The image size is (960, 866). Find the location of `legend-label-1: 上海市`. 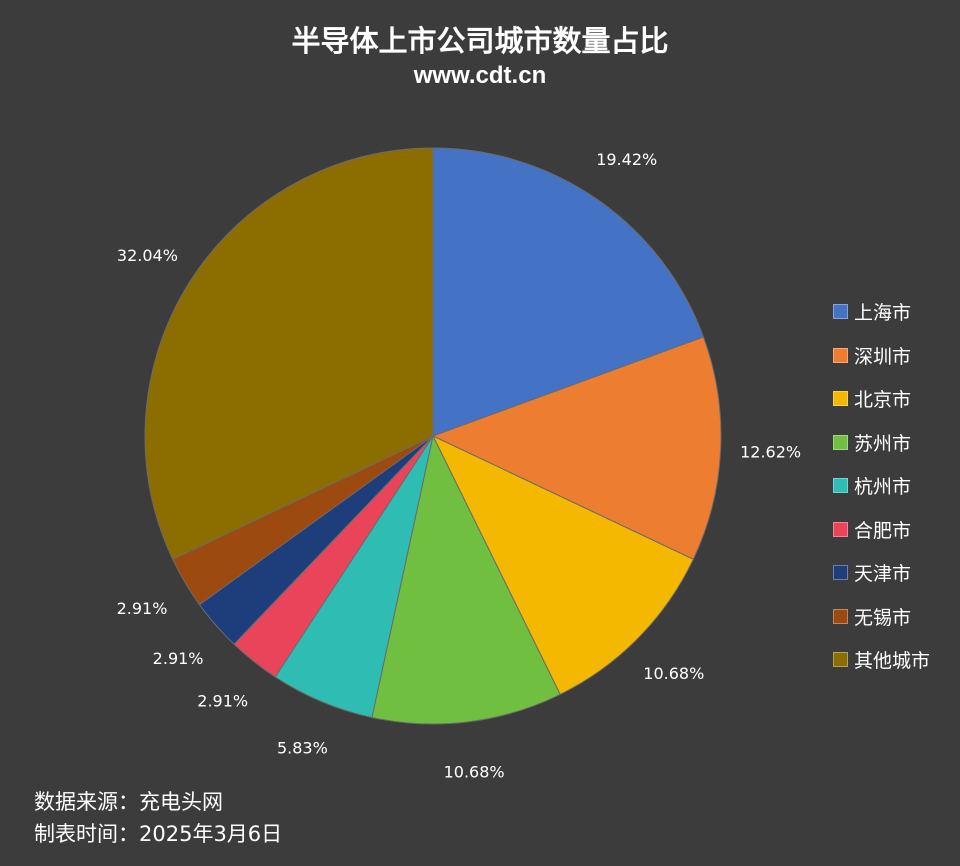

legend-label-1: 上海市 is located at coordinates (883, 313).